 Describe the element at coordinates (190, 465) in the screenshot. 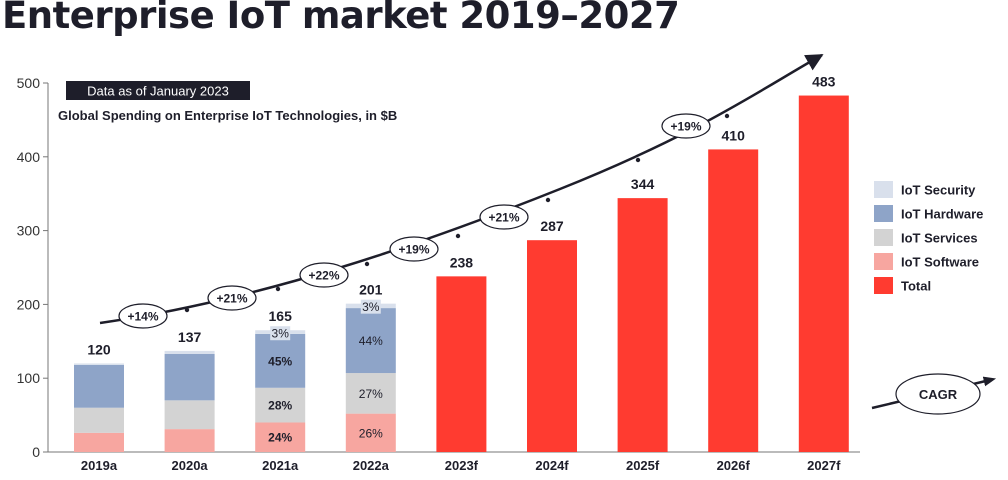

I see `x-tick-label: 2020a` at that location.